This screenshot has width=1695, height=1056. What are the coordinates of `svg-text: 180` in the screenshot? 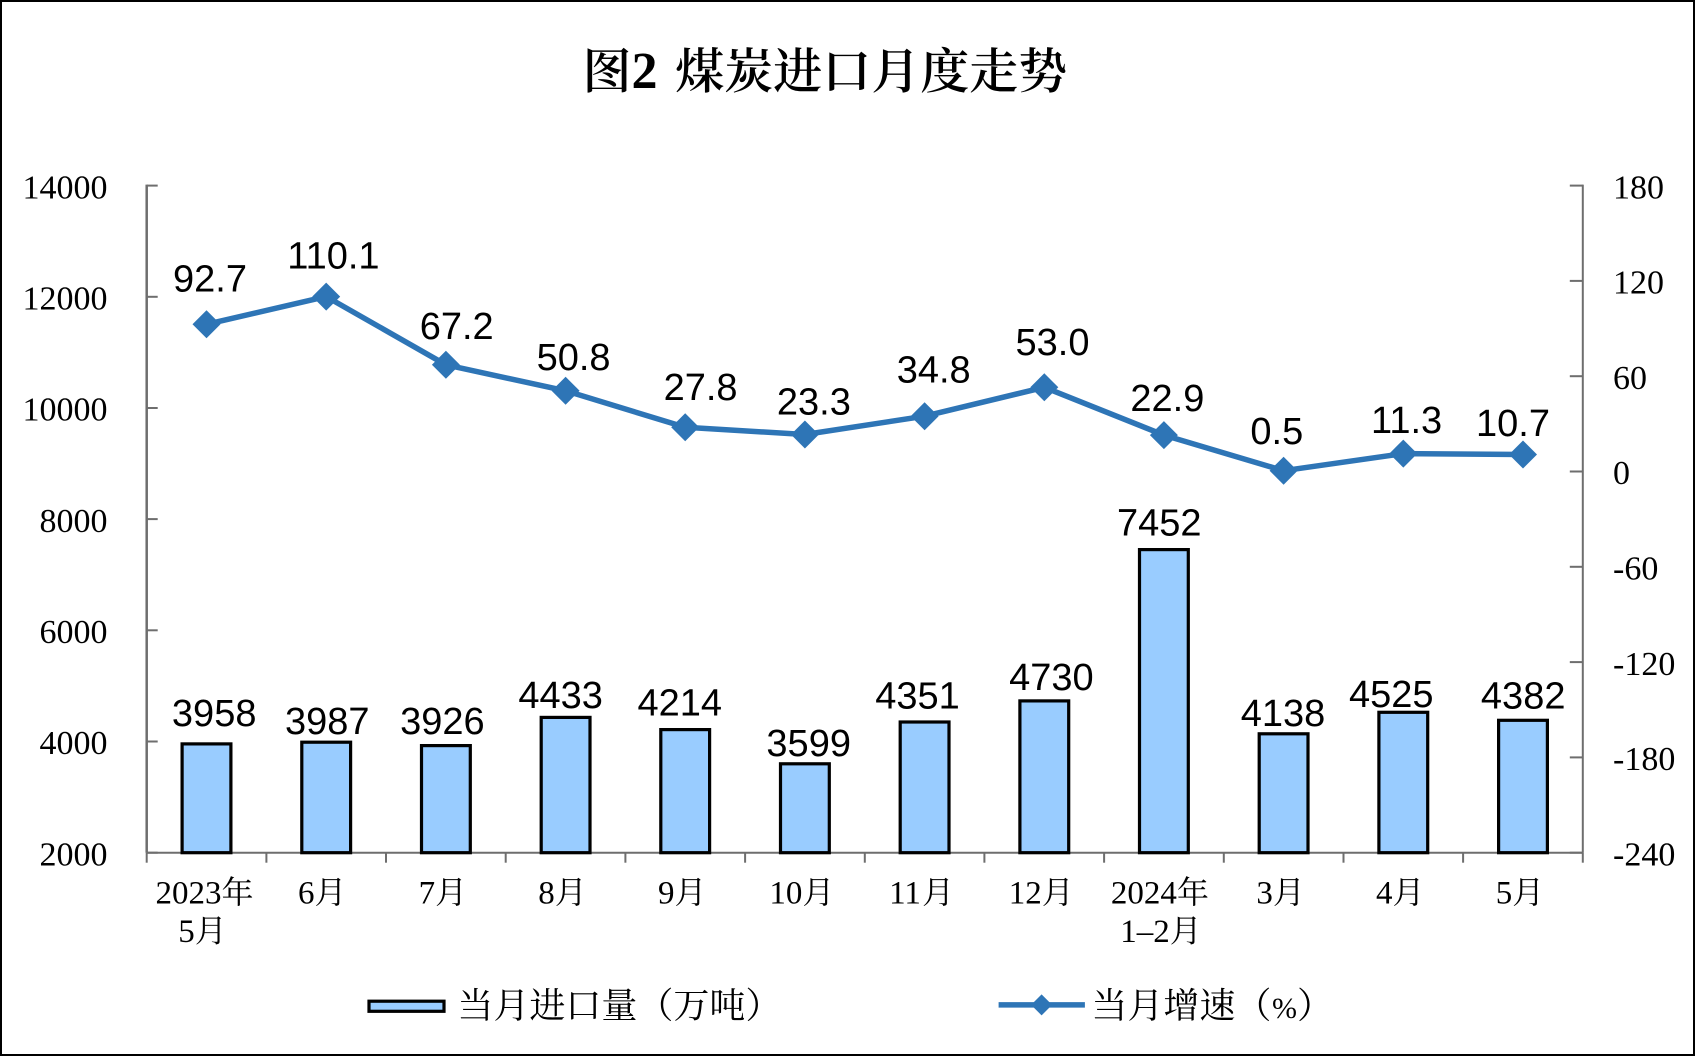 It's located at (1638, 187).